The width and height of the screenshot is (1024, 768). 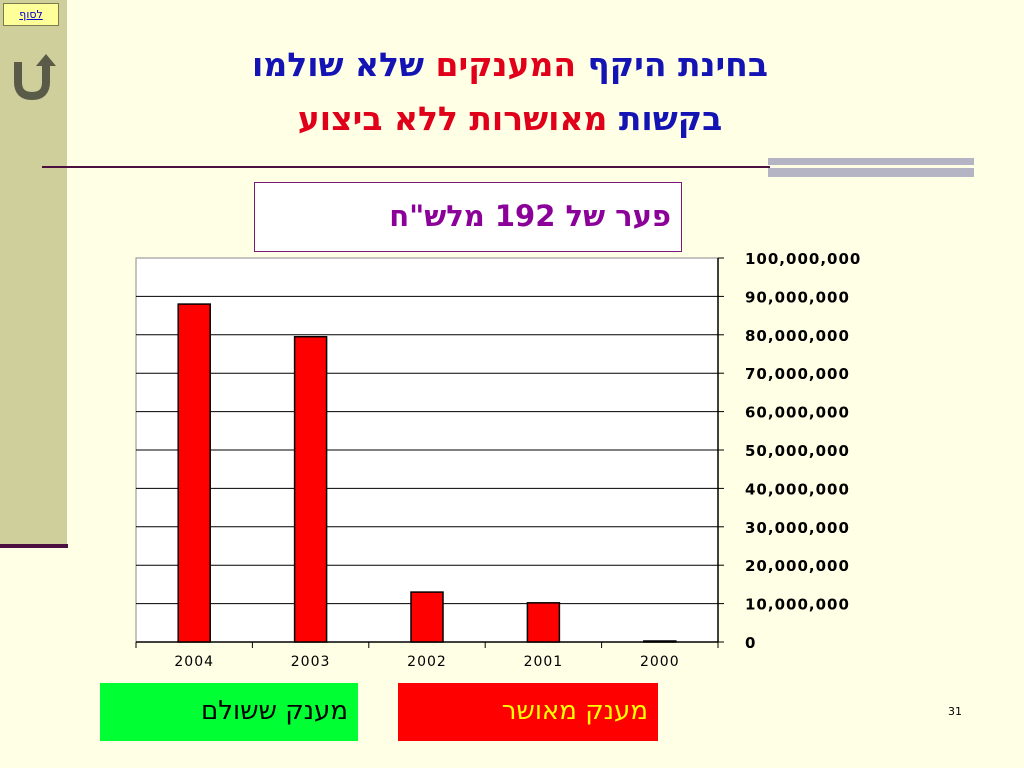 I want to click on gap-annotation: פער של 192 מלש"ח, so click(x=468, y=217).